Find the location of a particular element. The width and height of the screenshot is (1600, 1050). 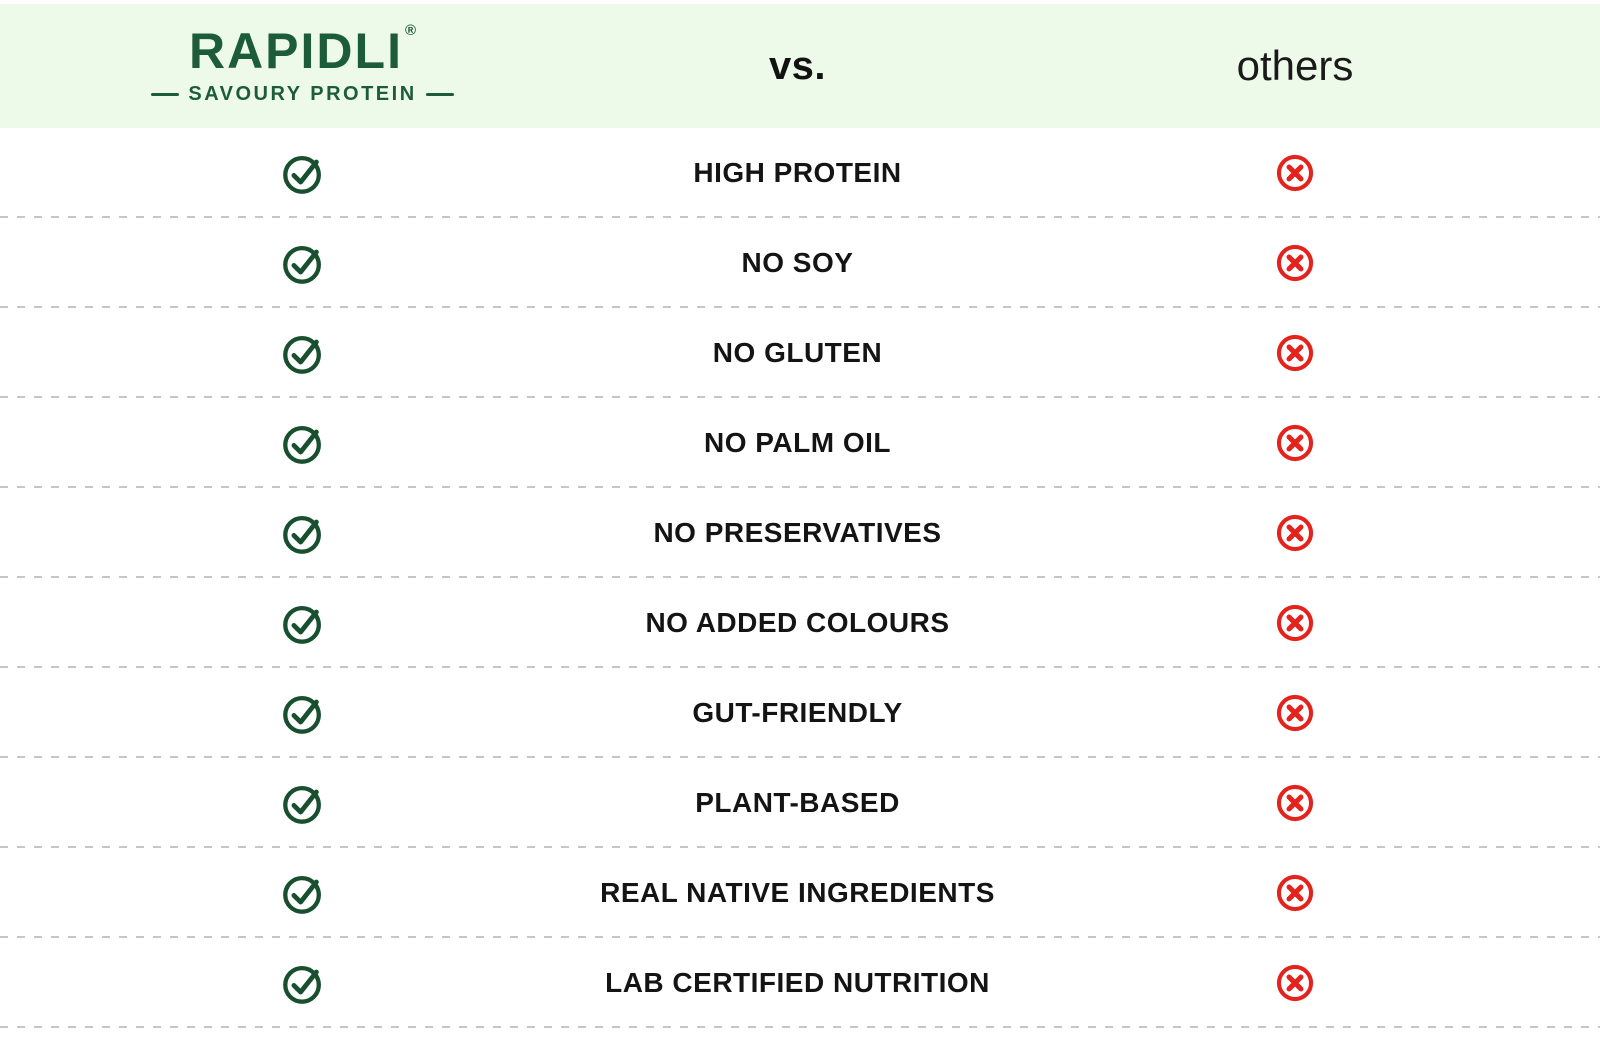

feature-label-cell: GUT-FRIENDLY is located at coordinates (797, 713).